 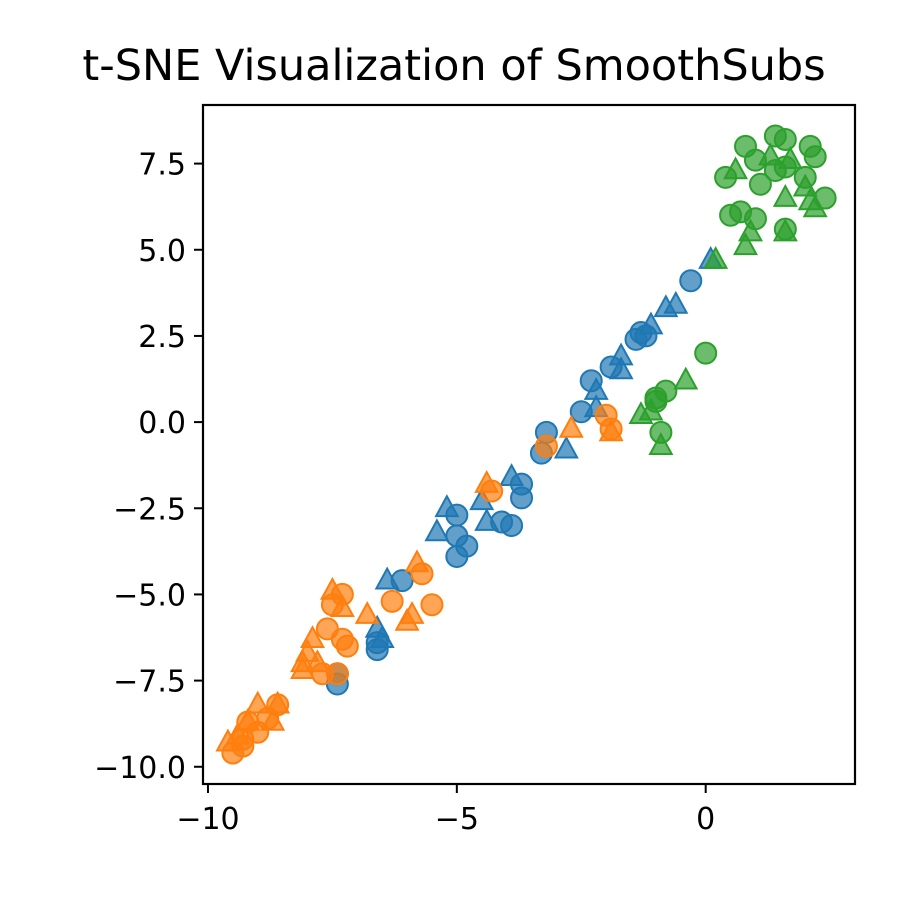 I want to click on y-tick-label: 7.5, so click(x=162, y=165).